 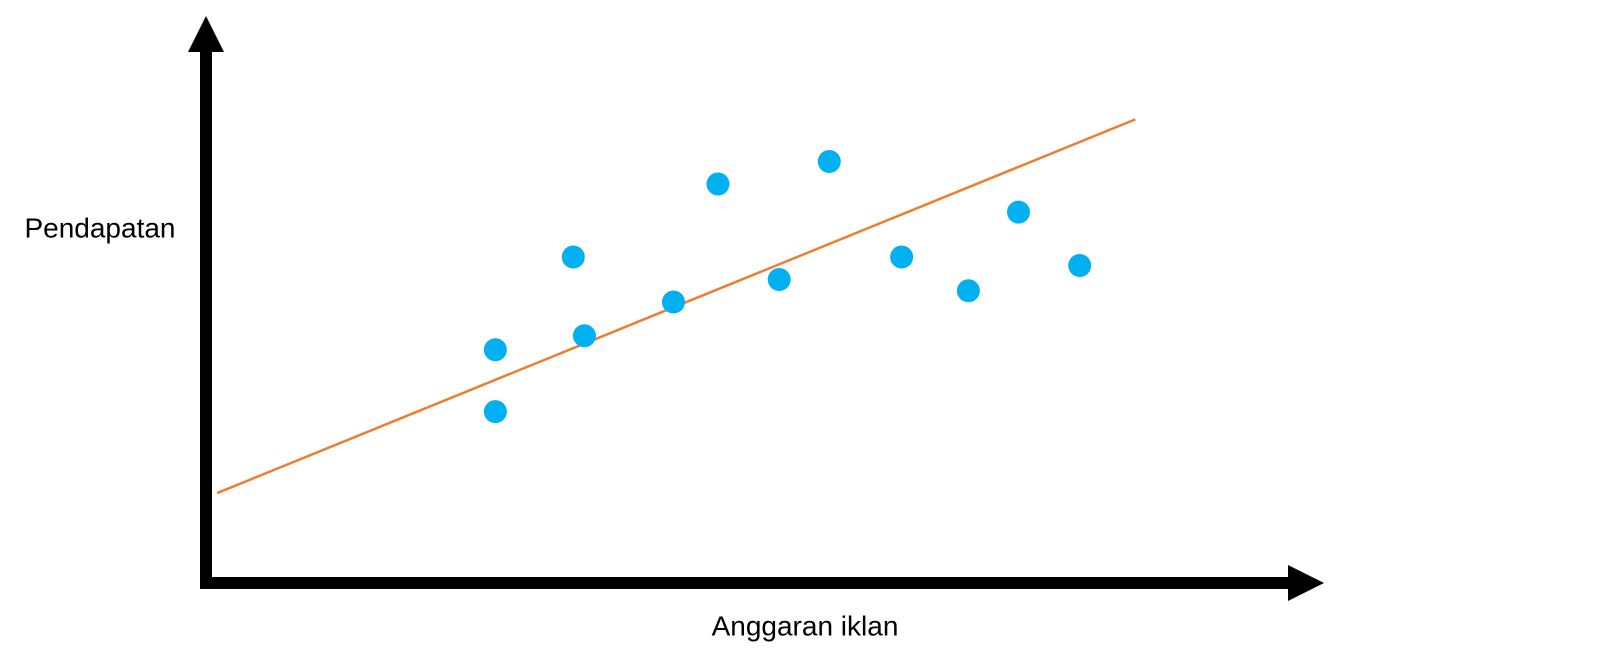 I want to click on y-axis-label: Pendapatan, so click(x=99, y=227).